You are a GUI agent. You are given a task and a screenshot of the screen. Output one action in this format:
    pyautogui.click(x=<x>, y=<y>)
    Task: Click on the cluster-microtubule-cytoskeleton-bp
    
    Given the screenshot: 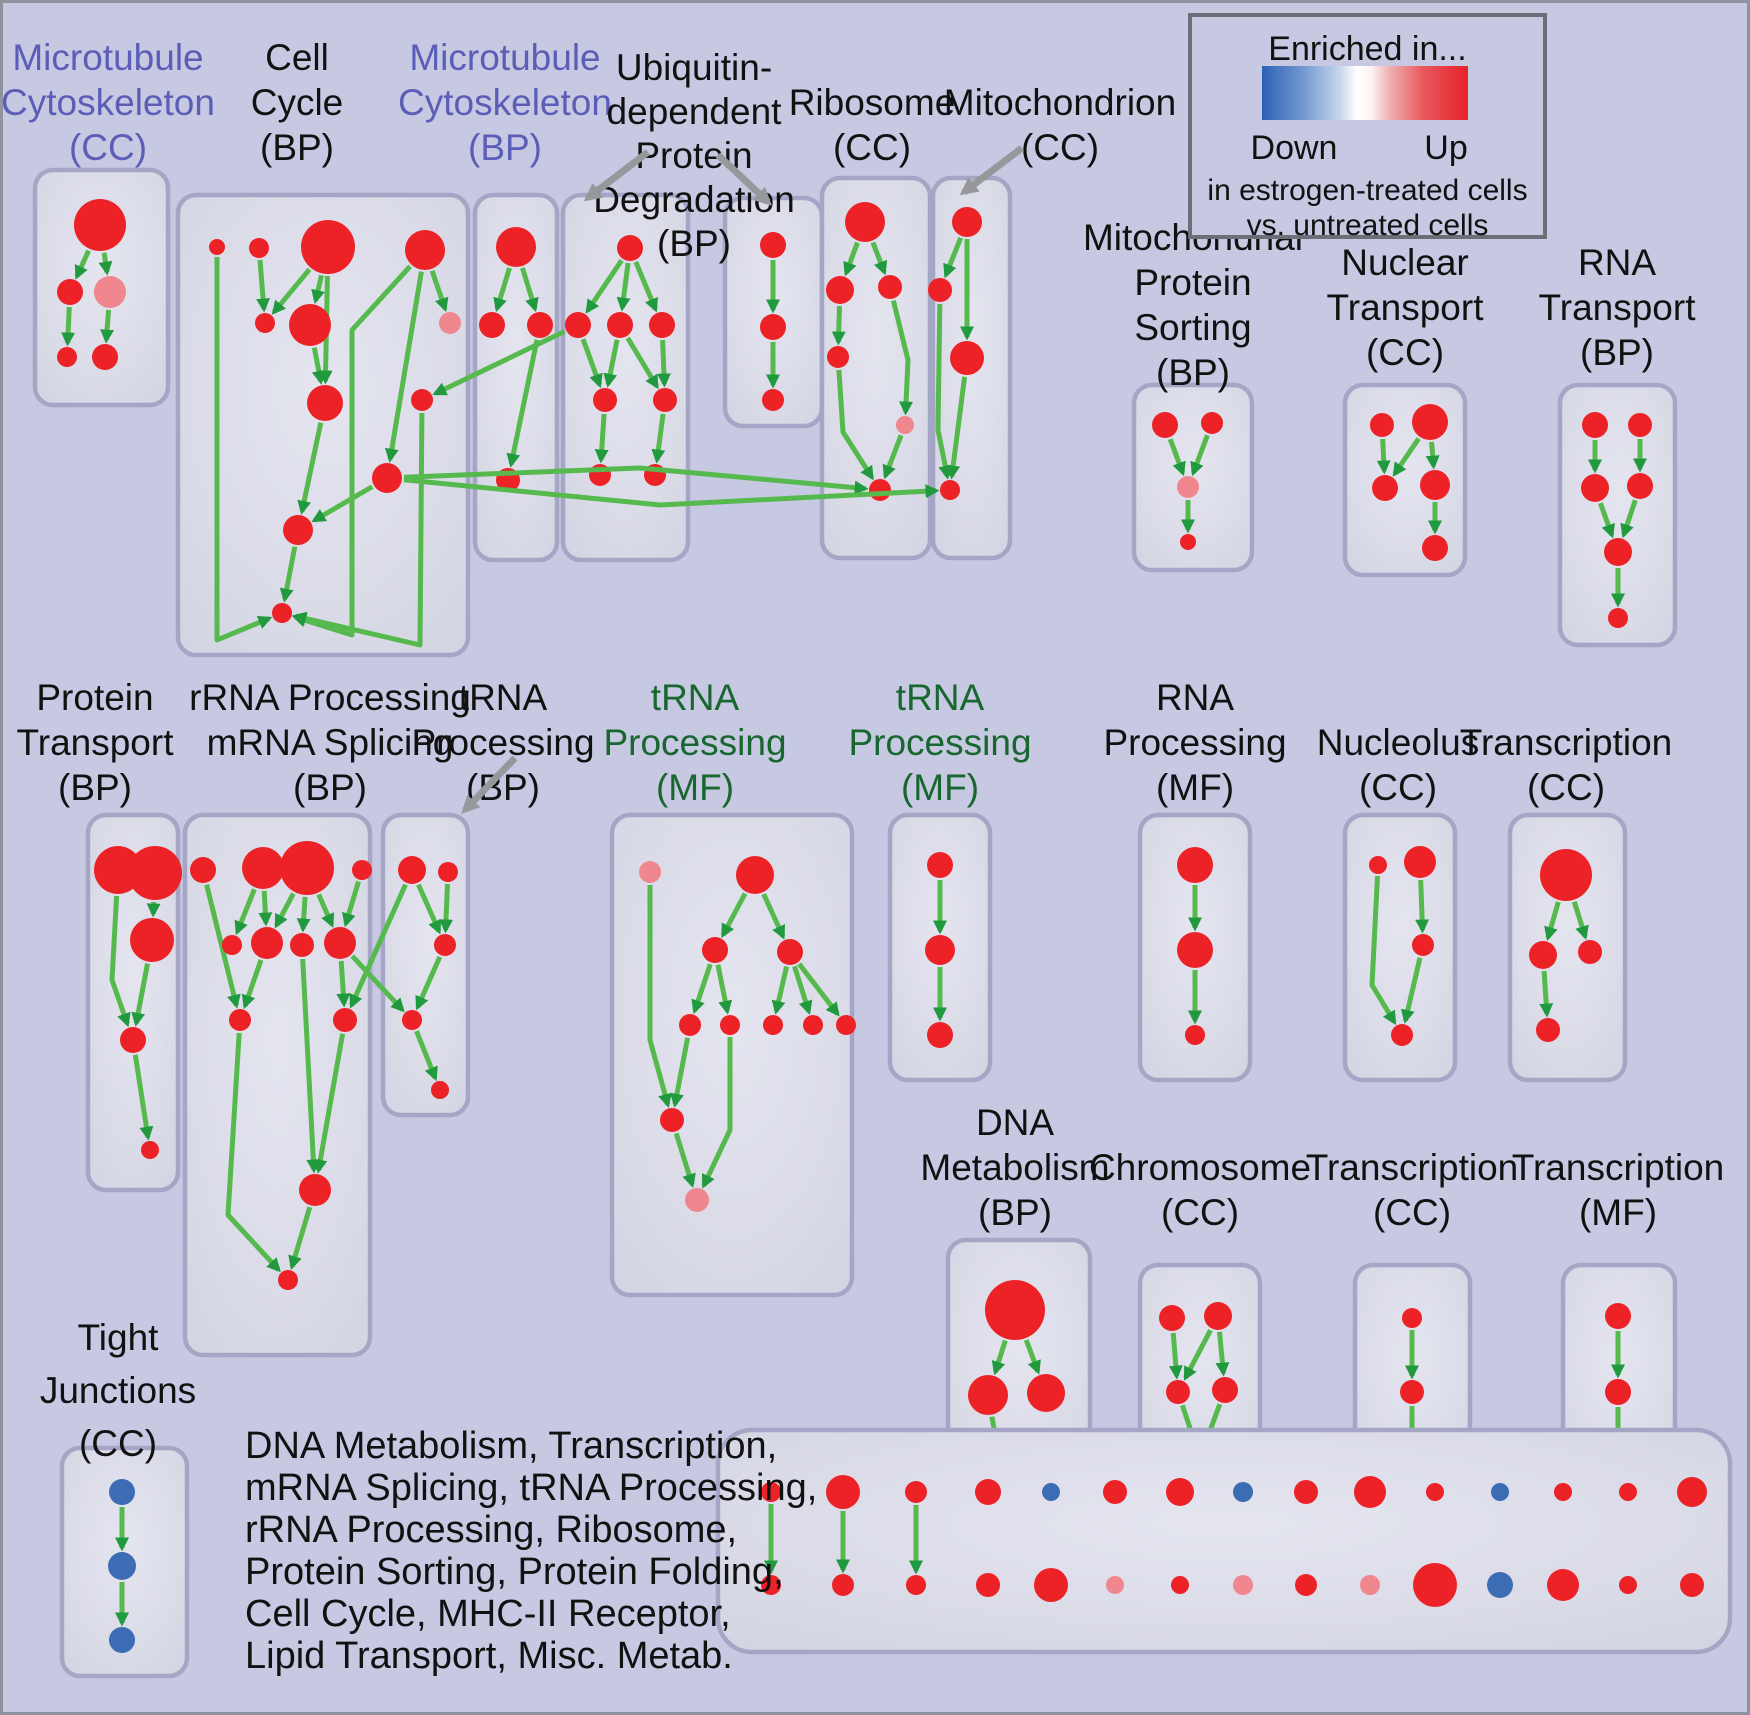 What is the action you would take?
    pyautogui.click(x=516, y=377)
    